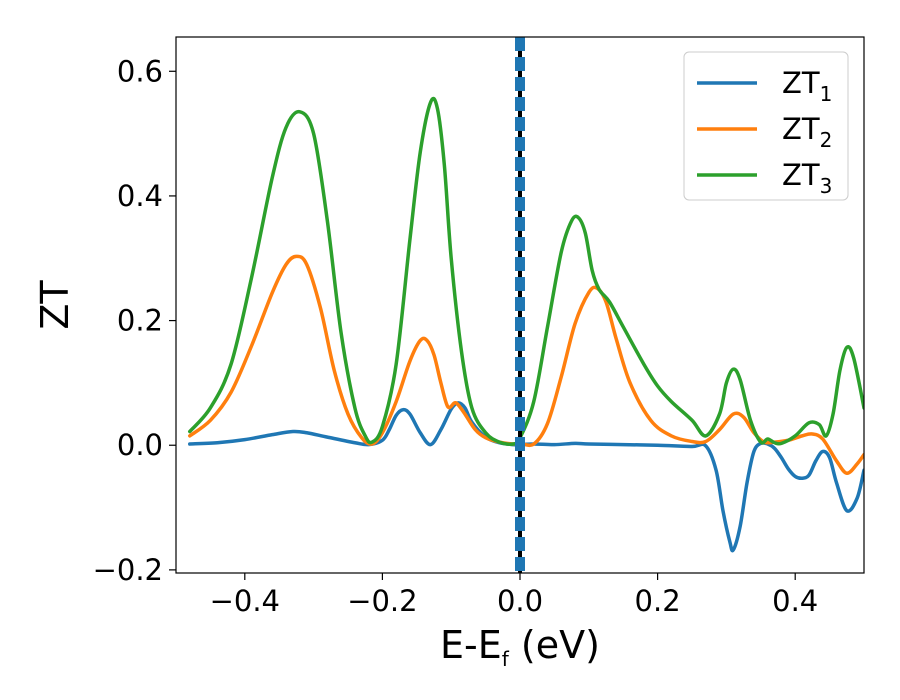 This screenshot has width=900, height=700. Describe the element at coordinates (55, 305) in the screenshot. I see `y-axis-label: ZT` at that location.